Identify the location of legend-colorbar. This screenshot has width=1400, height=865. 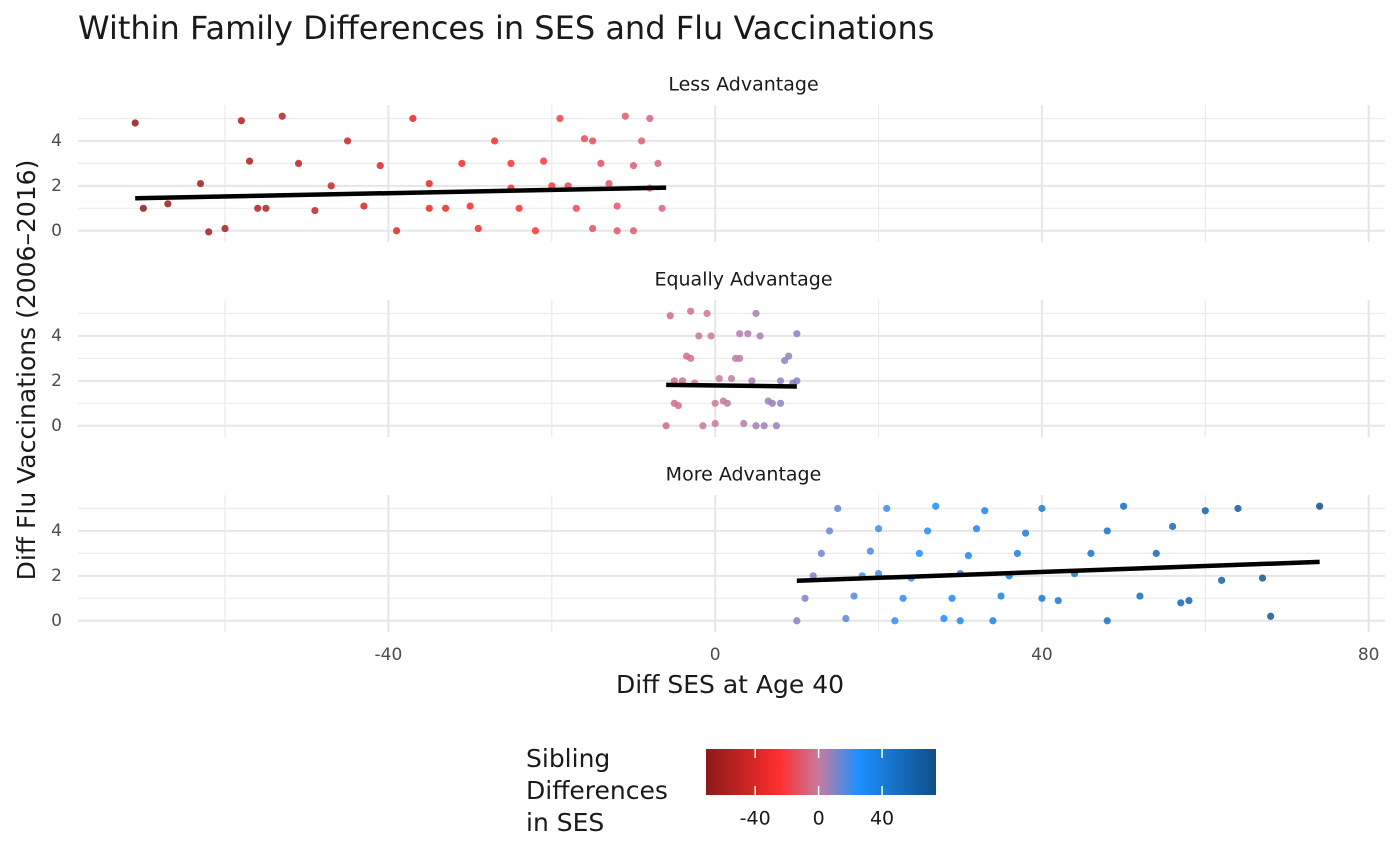
(821, 772).